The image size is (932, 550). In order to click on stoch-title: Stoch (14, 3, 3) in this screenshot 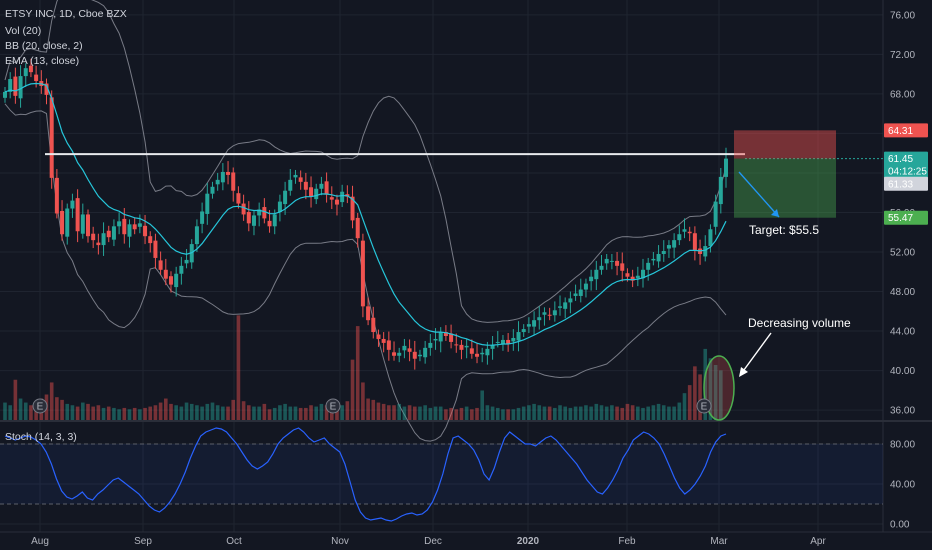, I will do `click(41, 437)`.